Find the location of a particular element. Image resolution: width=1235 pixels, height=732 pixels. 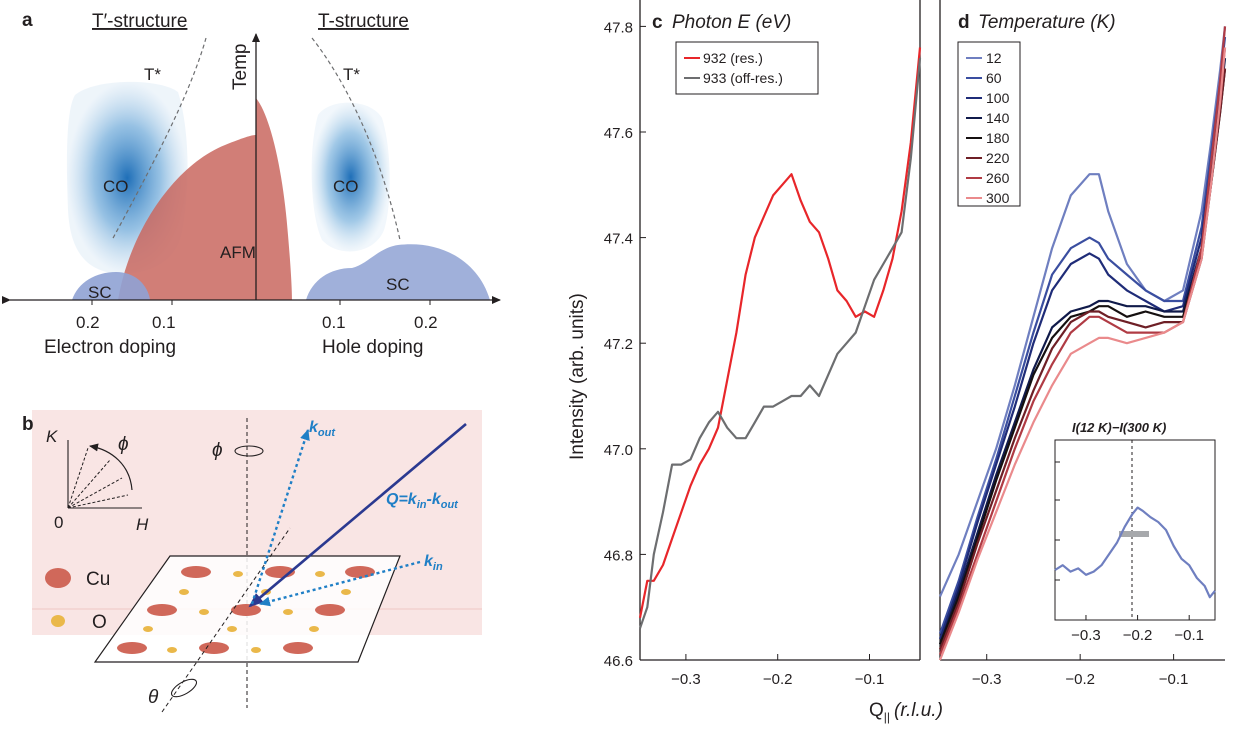

inset-y-ticks is located at coordinates (1057, 521).